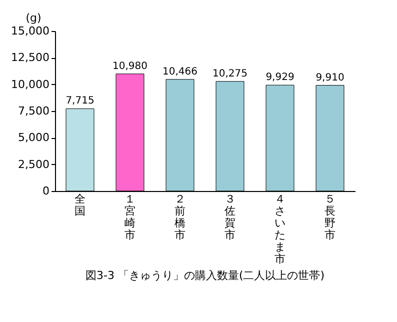  I want to click on y-tick-label: 15,000, so click(30, 31).